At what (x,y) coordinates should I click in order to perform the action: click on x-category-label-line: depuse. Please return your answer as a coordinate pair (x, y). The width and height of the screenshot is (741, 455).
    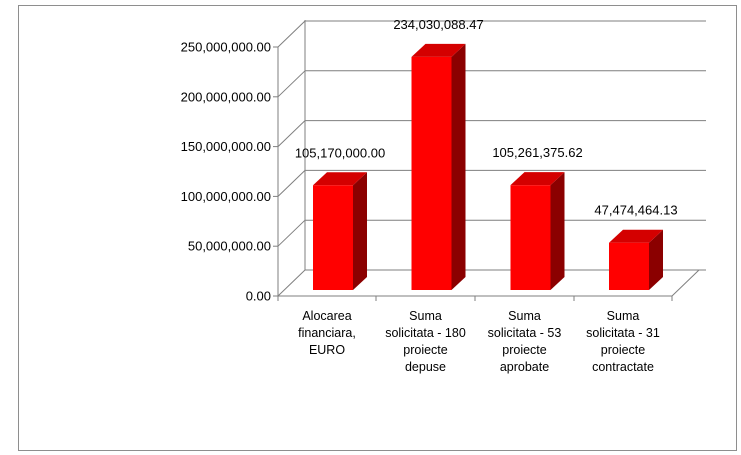
    Looking at the image, I should click on (425, 367).